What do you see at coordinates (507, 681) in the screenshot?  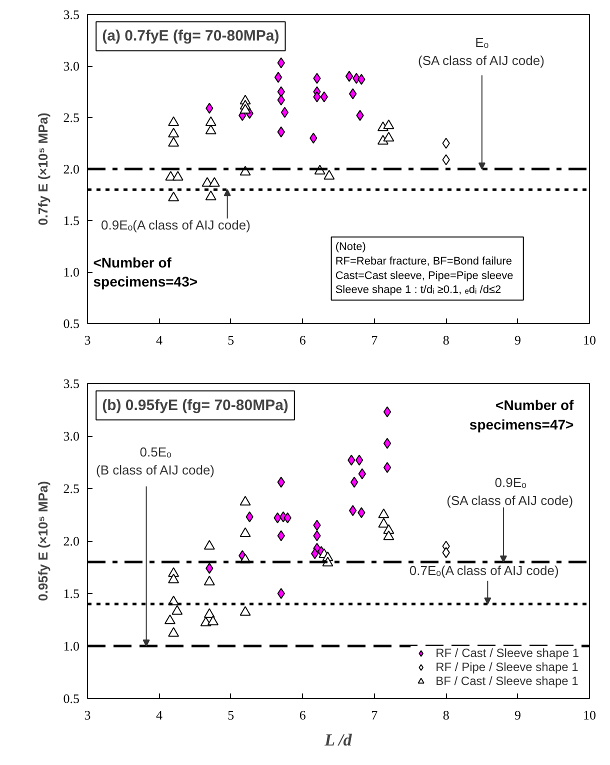 I see `legend-label: BF / Cast / Sleeve shape 1` at bounding box center [507, 681].